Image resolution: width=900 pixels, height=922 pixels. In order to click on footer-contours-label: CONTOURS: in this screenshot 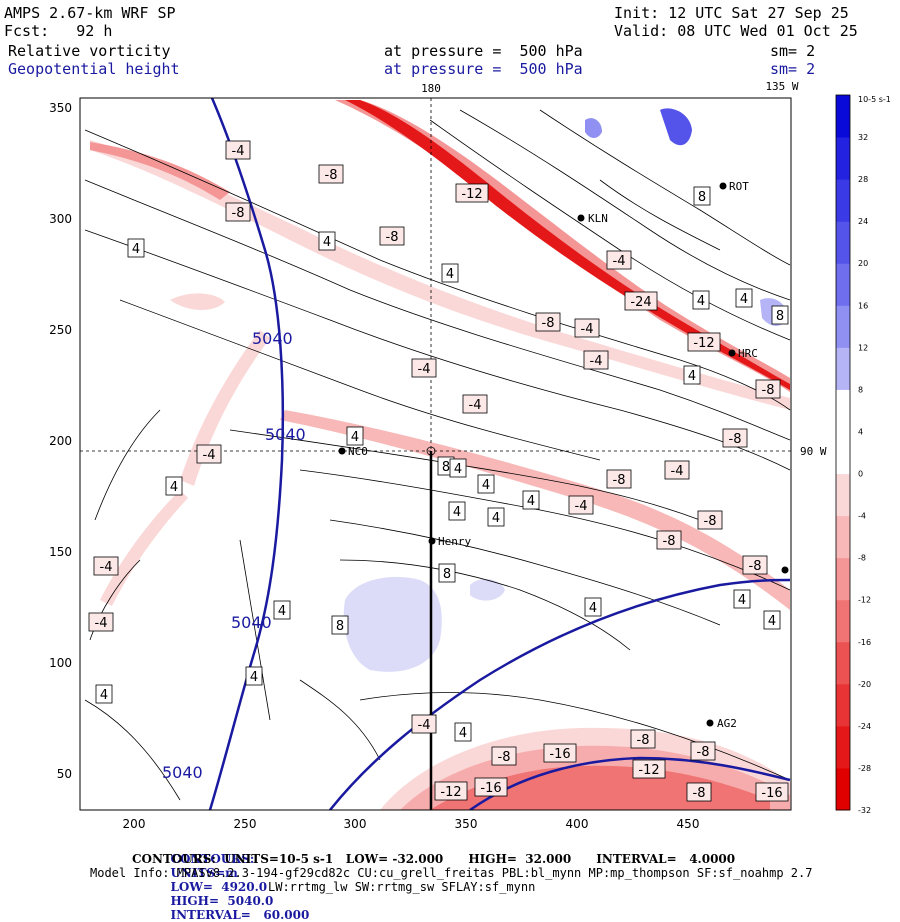, I will do `click(212, 859)`.